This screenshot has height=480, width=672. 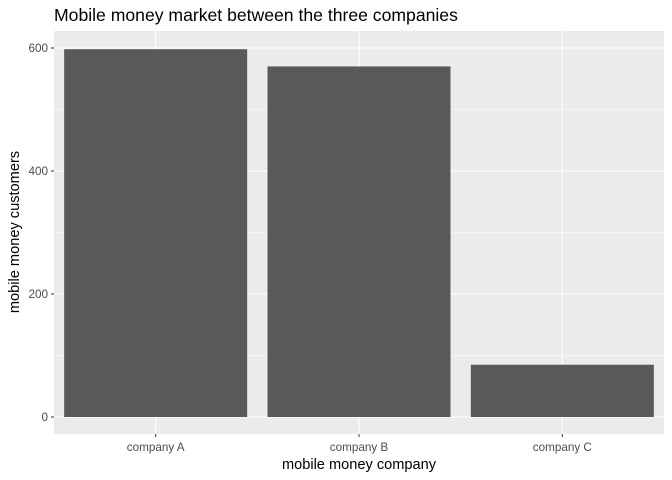 I want to click on x-axis: company A company B company C, so click(x=359, y=444).